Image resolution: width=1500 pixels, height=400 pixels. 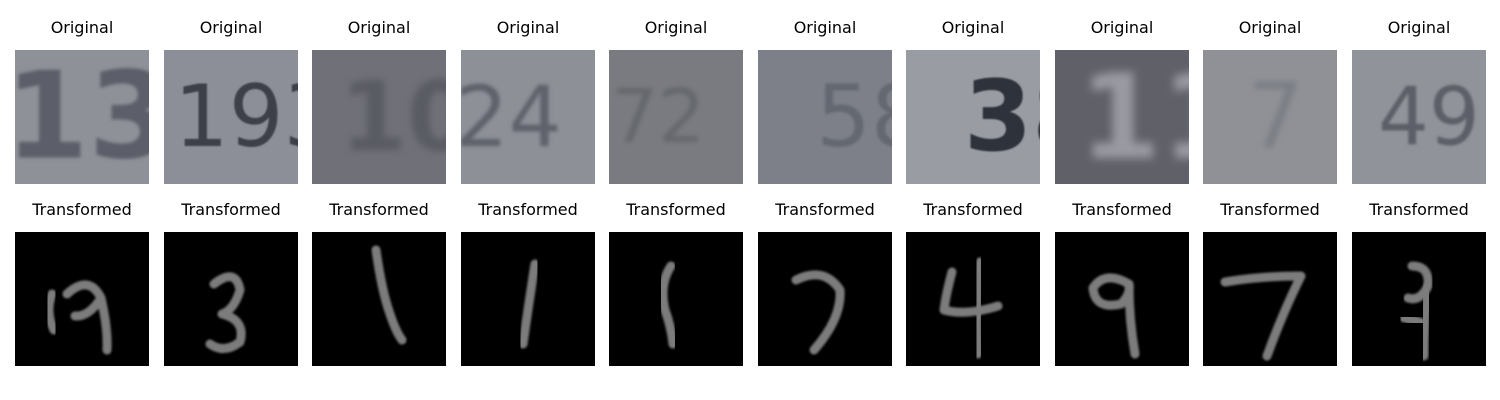 What do you see at coordinates (854, 117) in the screenshot?
I see `house-number-digits: 58` at bounding box center [854, 117].